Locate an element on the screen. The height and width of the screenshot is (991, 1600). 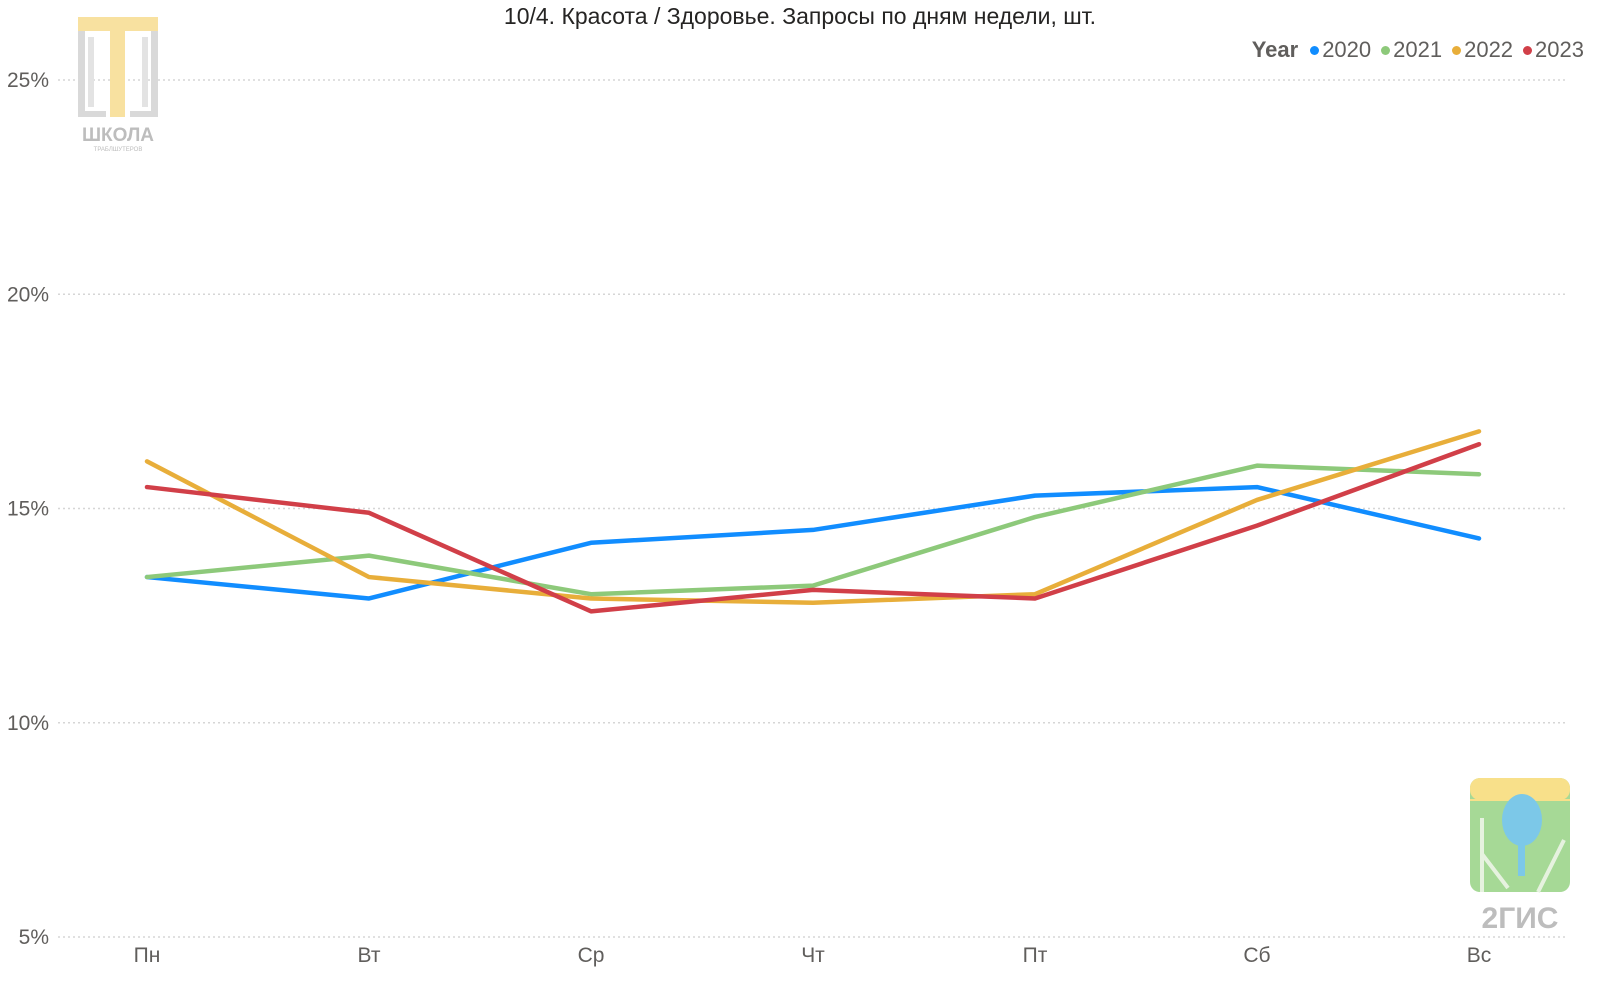
legend-item-2021: 2021 is located at coordinates (1411, 50).